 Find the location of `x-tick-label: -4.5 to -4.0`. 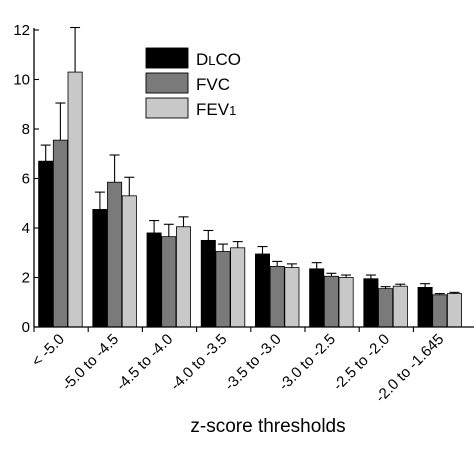

x-tick-label: -4.5 to -4.0 is located at coordinates (144, 362).